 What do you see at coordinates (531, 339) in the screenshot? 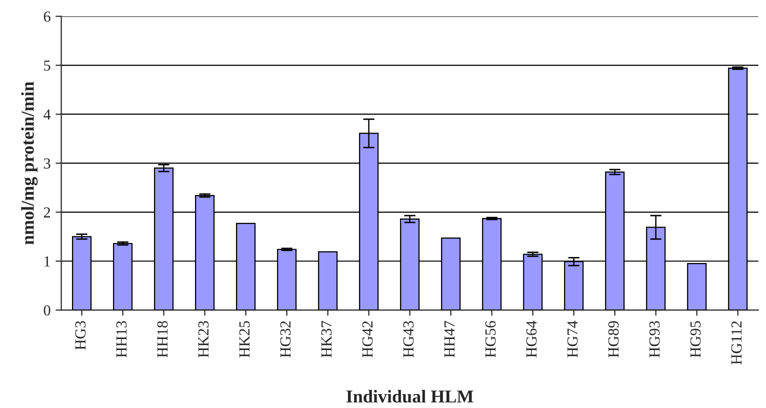
I see `x-tick-label: HG64` at bounding box center [531, 339].